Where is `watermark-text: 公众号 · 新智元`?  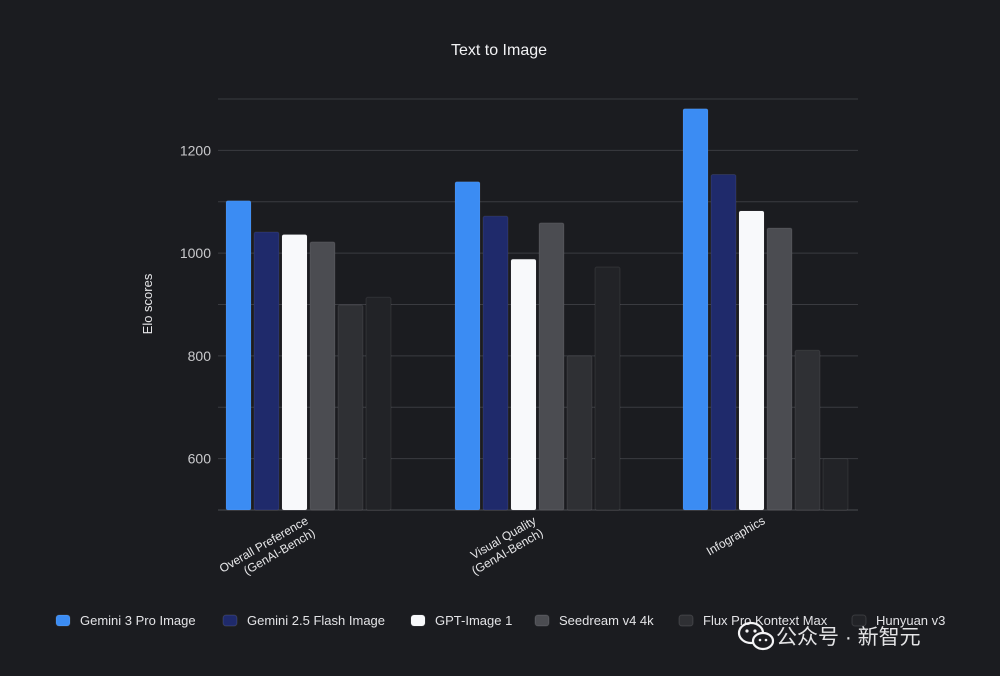
watermark-text: 公众号 · 新智元 is located at coordinates (848, 637).